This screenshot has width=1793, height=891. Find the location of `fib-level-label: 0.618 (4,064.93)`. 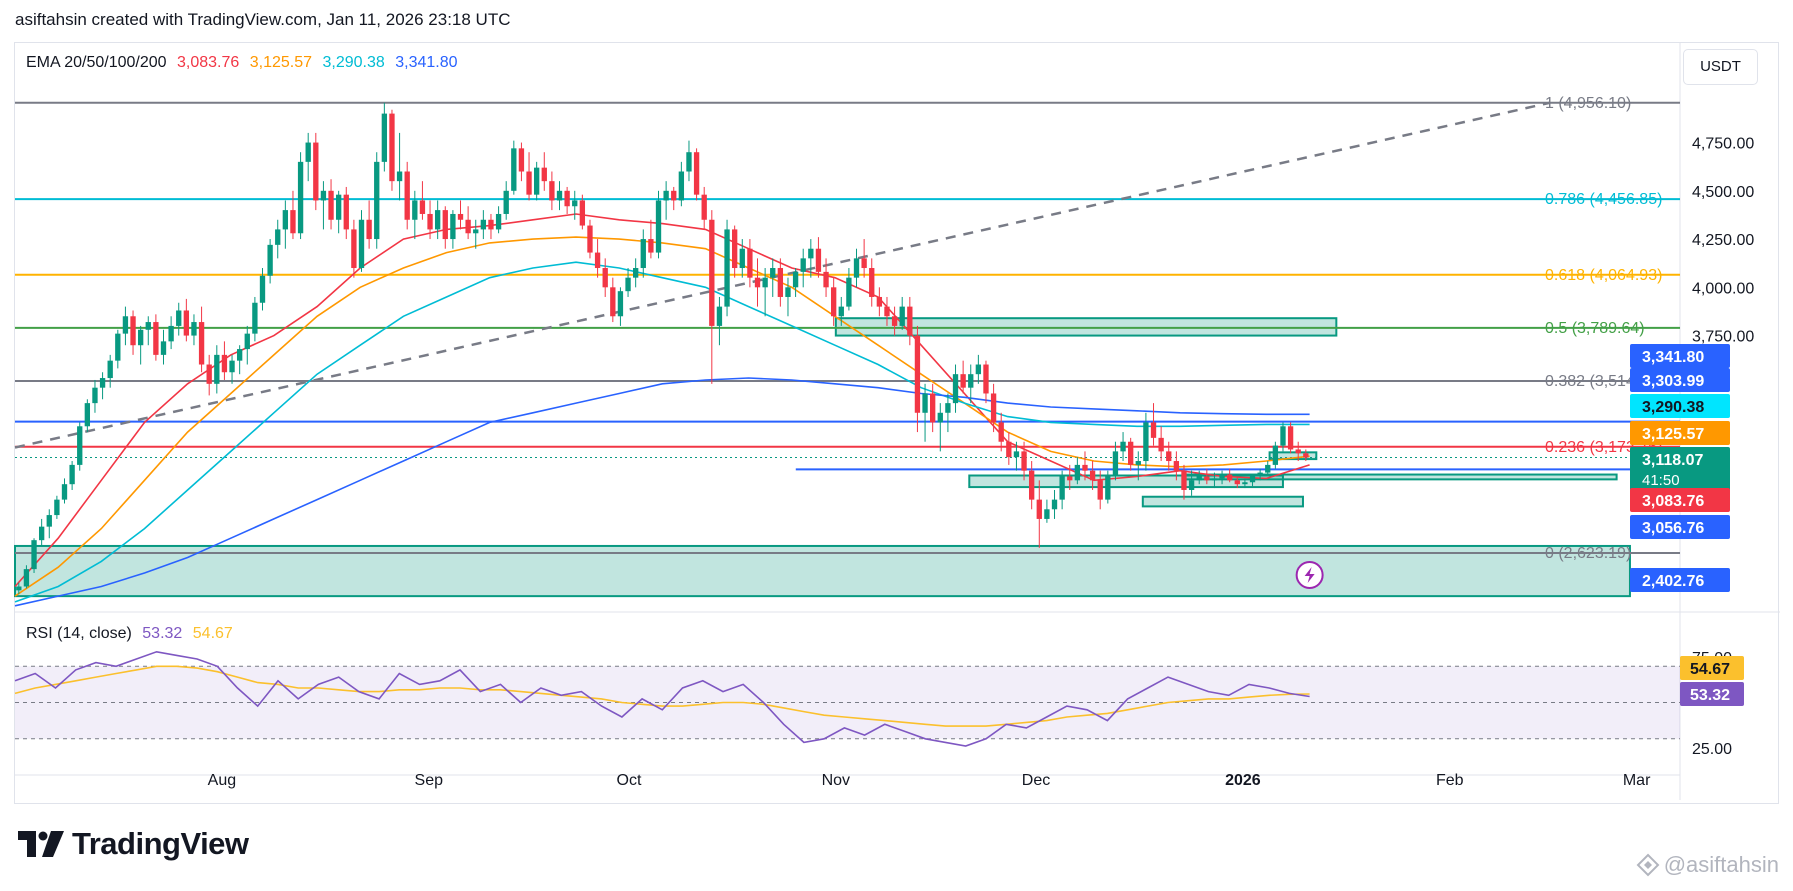

fib-level-label: 0.618 (4,064.93) is located at coordinates (1603, 275).